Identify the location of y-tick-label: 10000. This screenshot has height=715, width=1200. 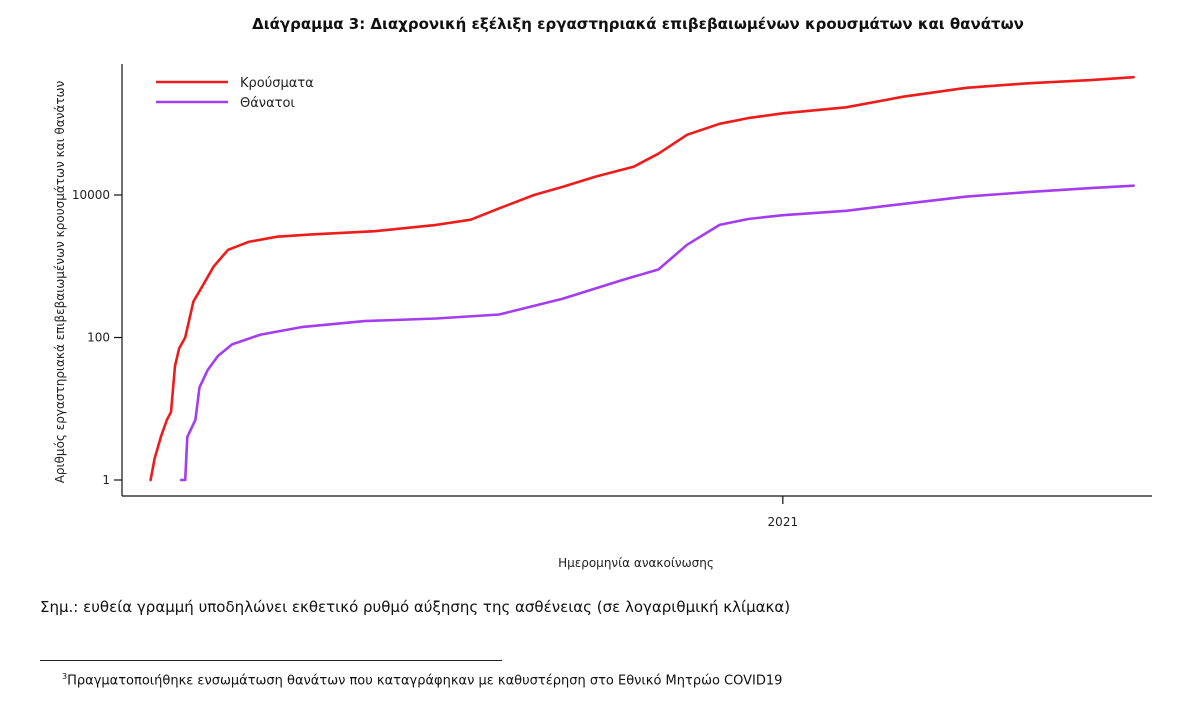
(91, 195).